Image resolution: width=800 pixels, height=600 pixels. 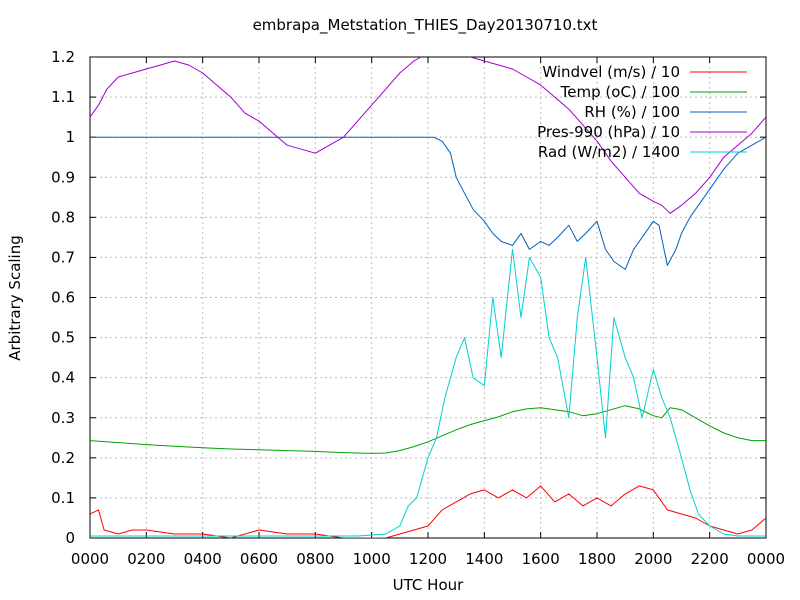 What do you see at coordinates (63, 338) in the screenshot?
I see `y-tick-label: 0.5` at bounding box center [63, 338].